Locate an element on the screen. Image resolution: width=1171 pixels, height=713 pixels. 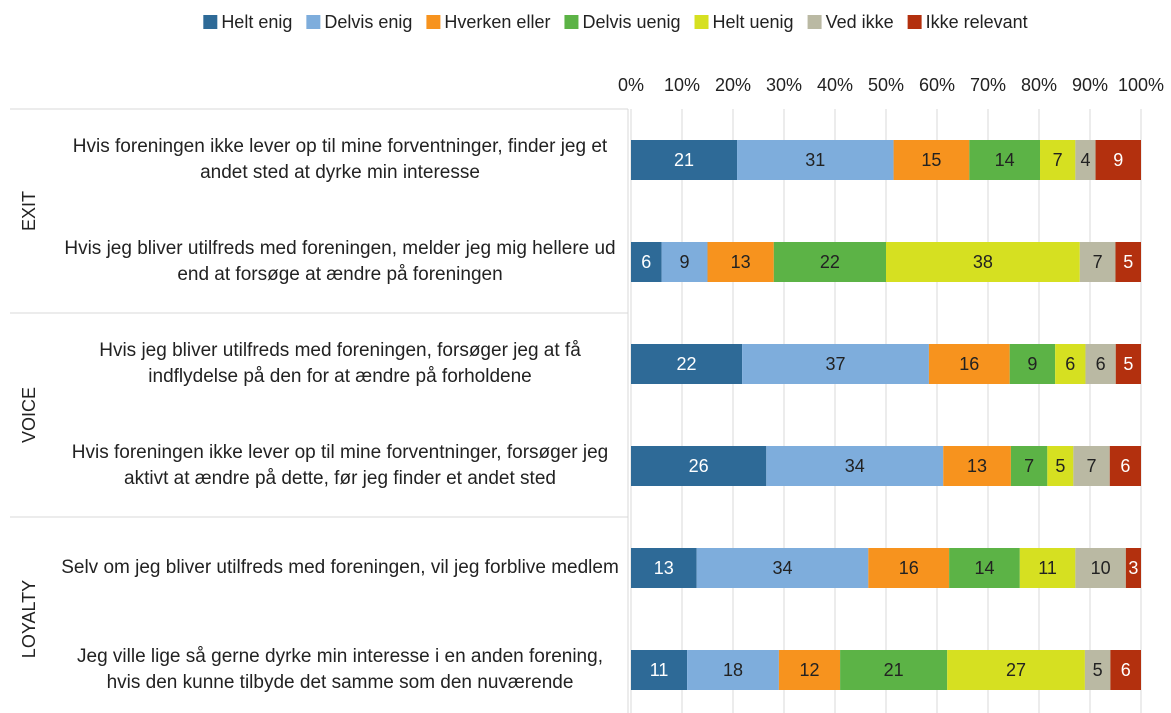
x-tick-label: 60% is located at coordinates (937, 85).